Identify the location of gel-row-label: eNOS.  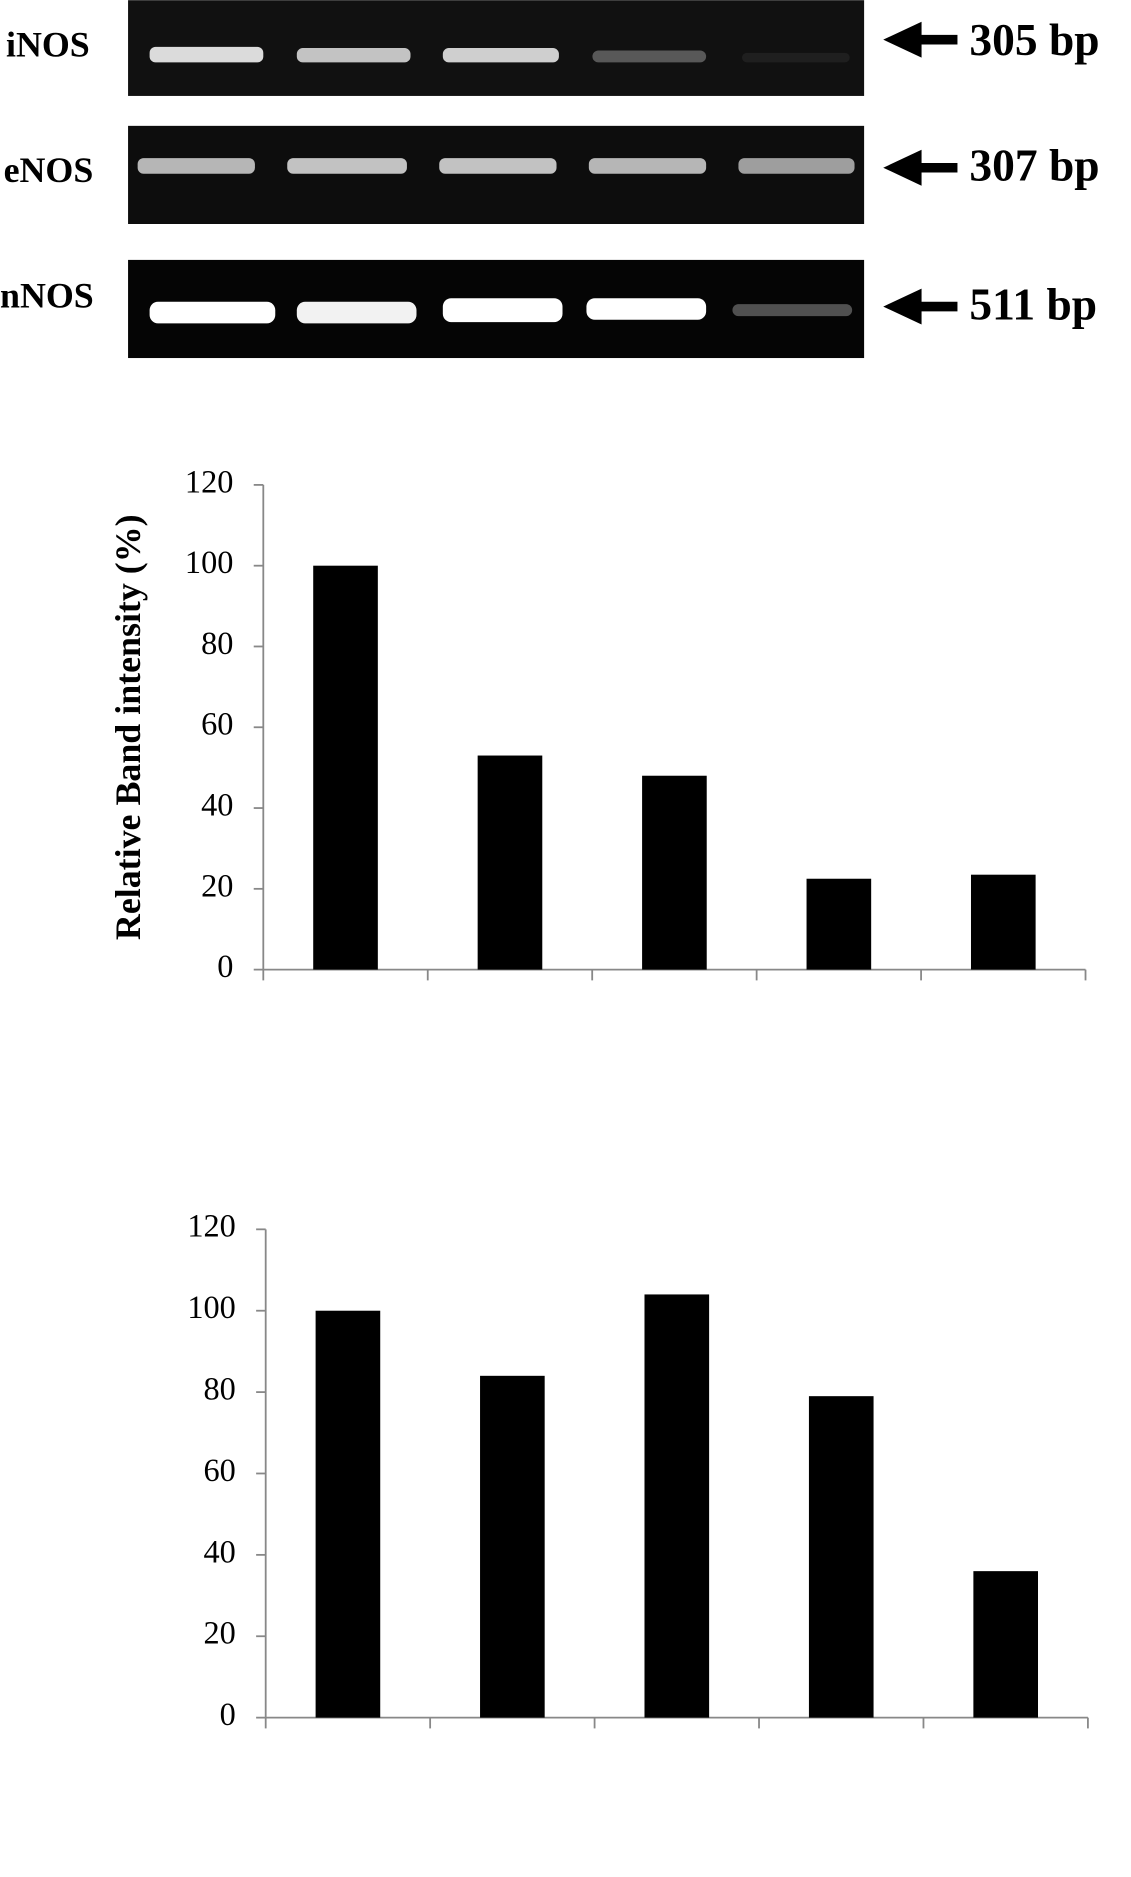
(49, 170).